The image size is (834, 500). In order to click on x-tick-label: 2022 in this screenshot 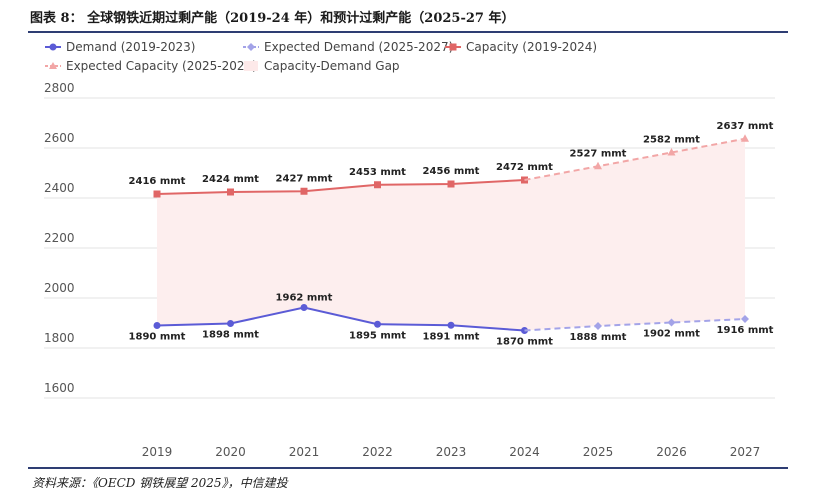, I will do `click(377, 452)`.